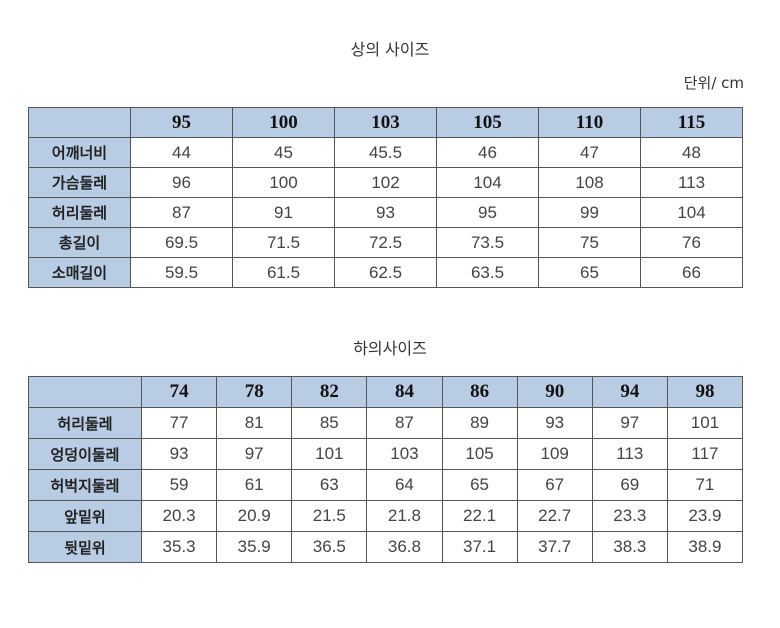 Image resolution: width=780 pixels, height=628 pixels. What do you see at coordinates (691, 242) in the screenshot?
I see `value-cell: 76` at bounding box center [691, 242].